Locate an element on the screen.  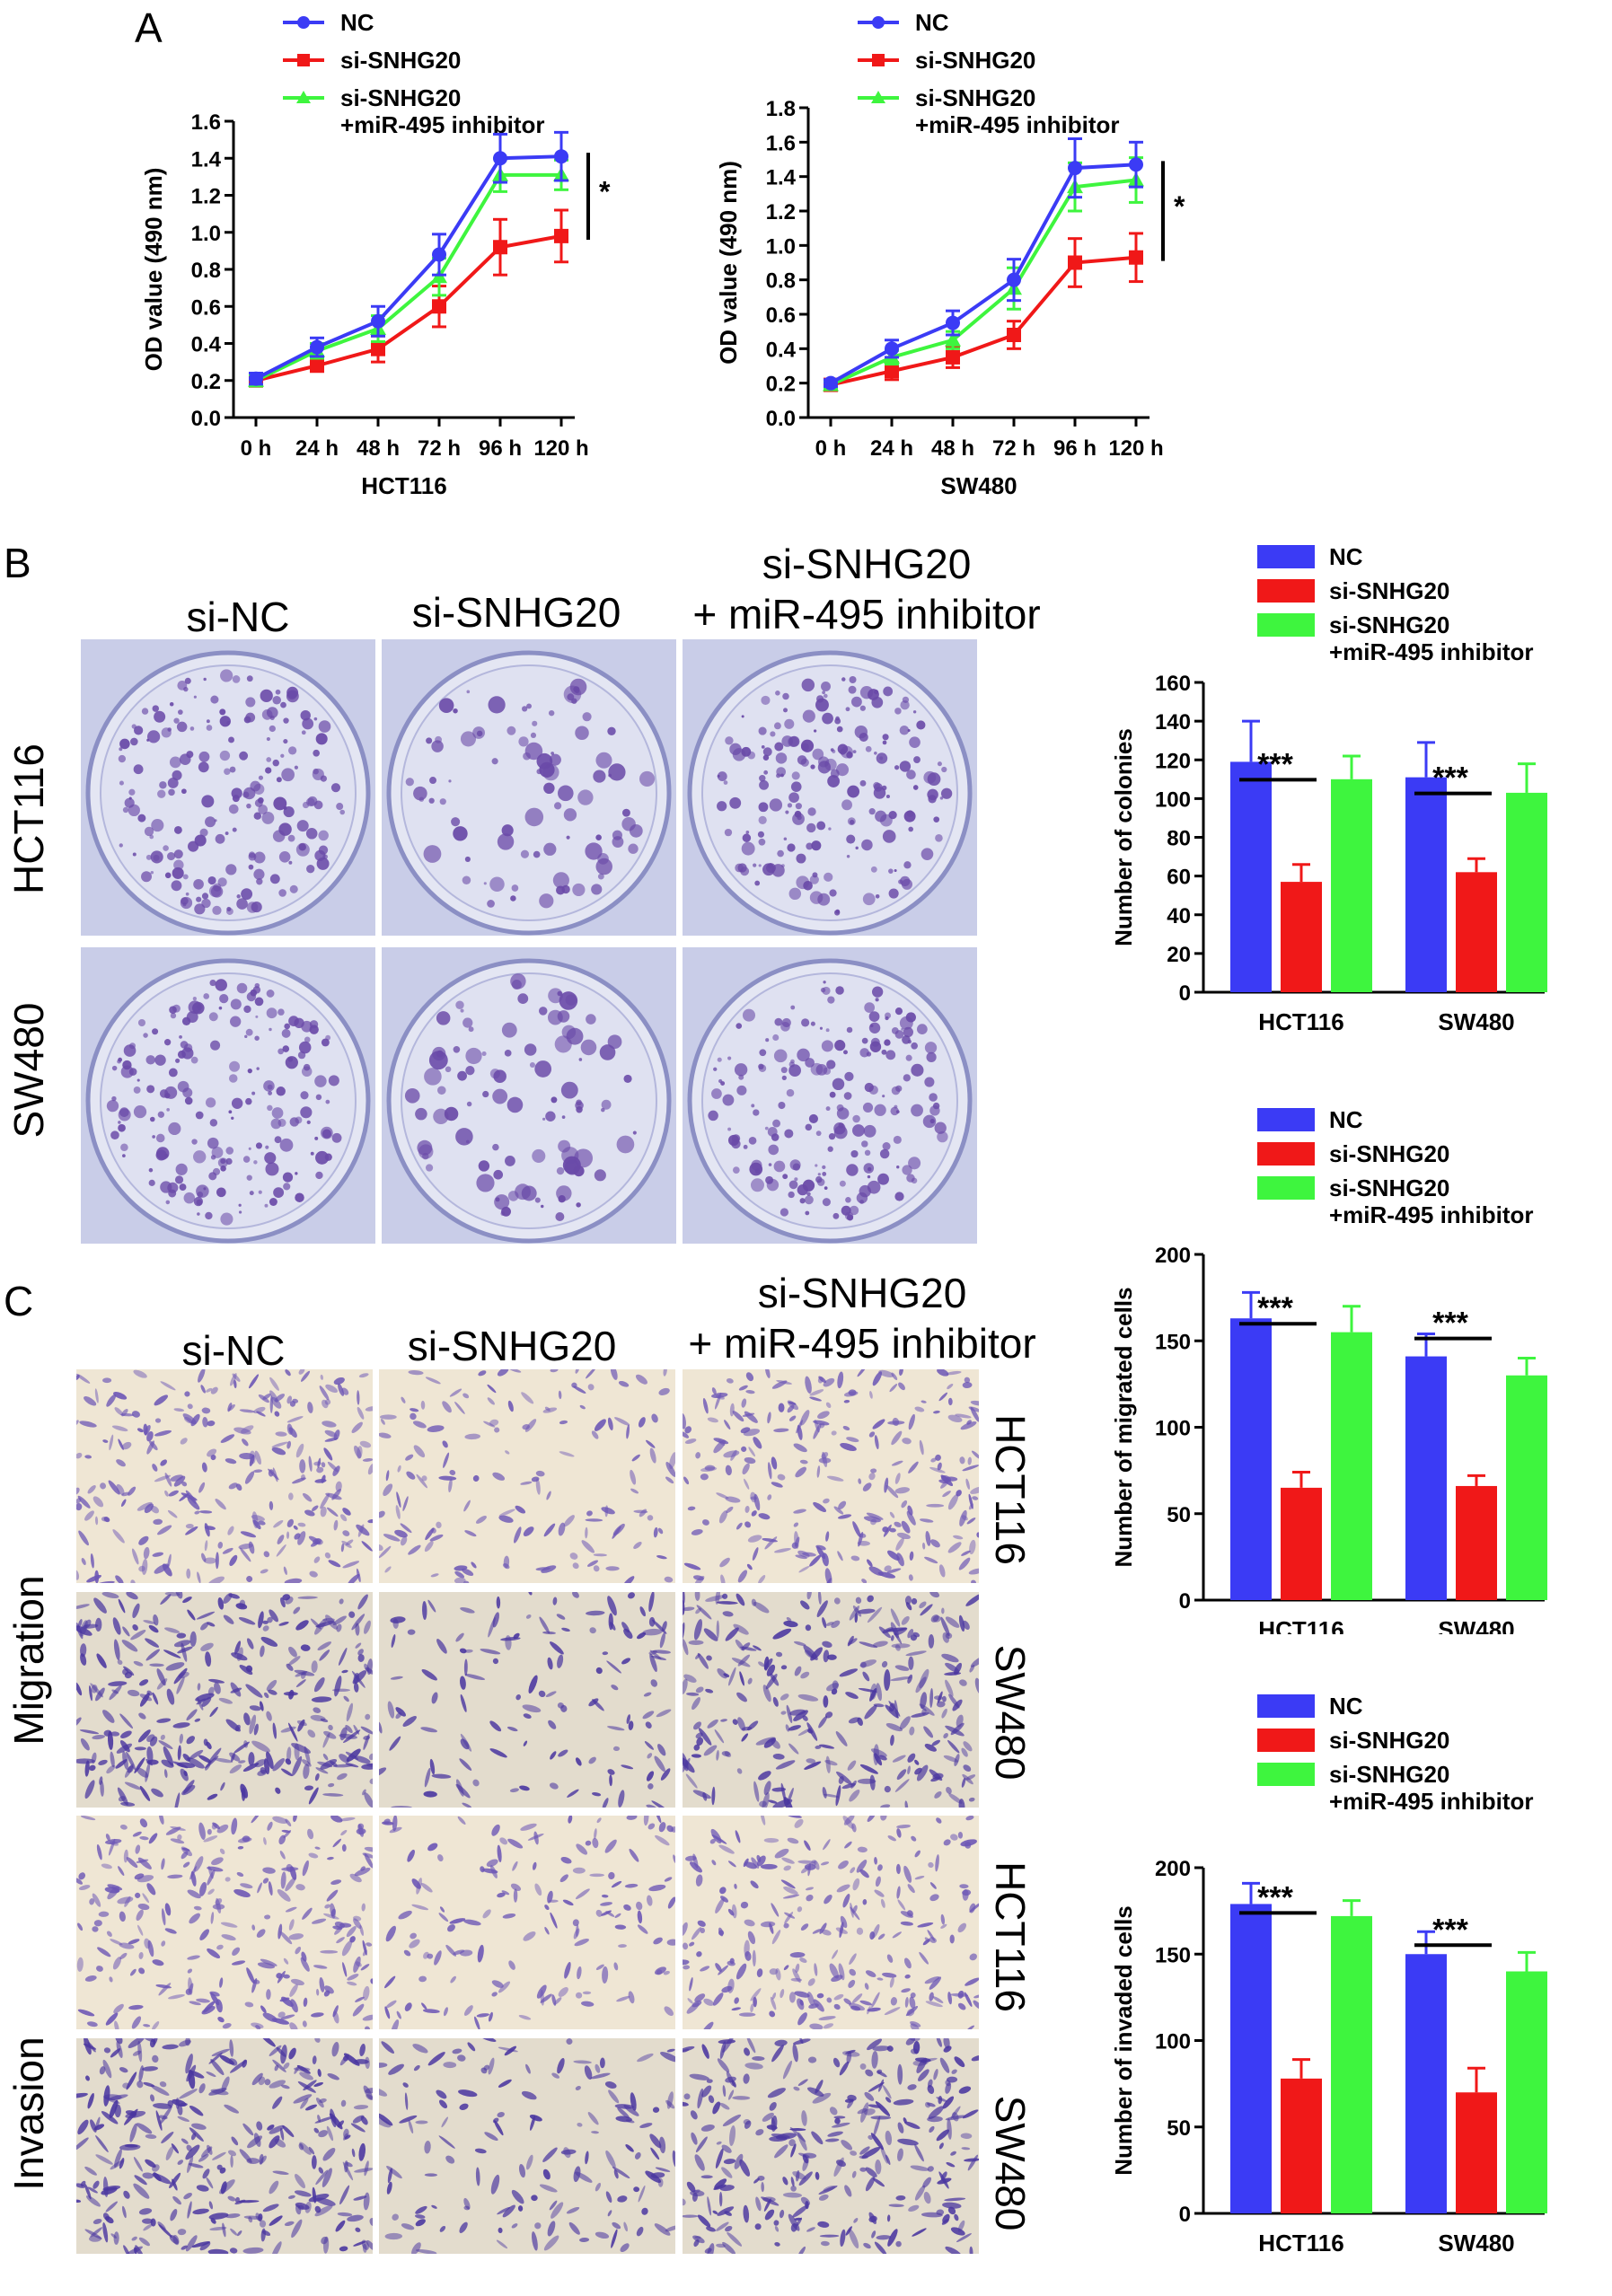
x-axis-label: SW480 is located at coordinates (978, 485).